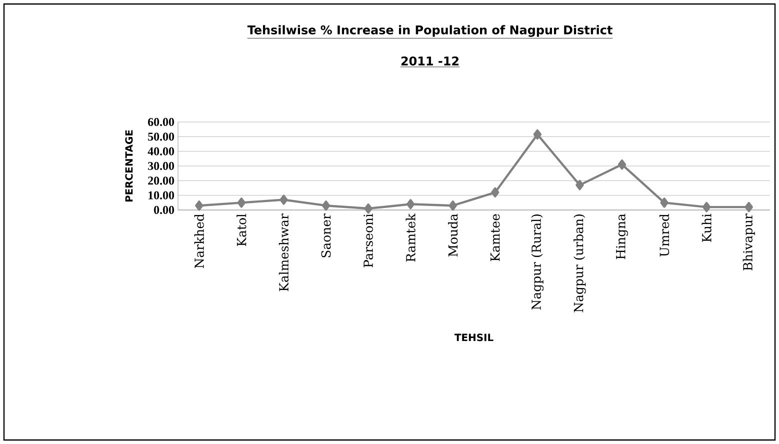 The image size is (779, 444). Describe the element at coordinates (707, 228) in the screenshot. I see `x-tick-label: Kuhi` at that location.